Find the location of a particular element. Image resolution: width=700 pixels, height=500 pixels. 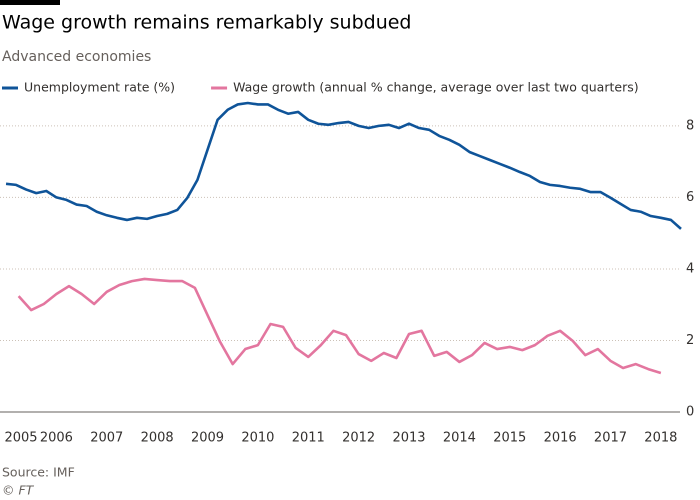

brand-bar is located at coordinates (30, 2).